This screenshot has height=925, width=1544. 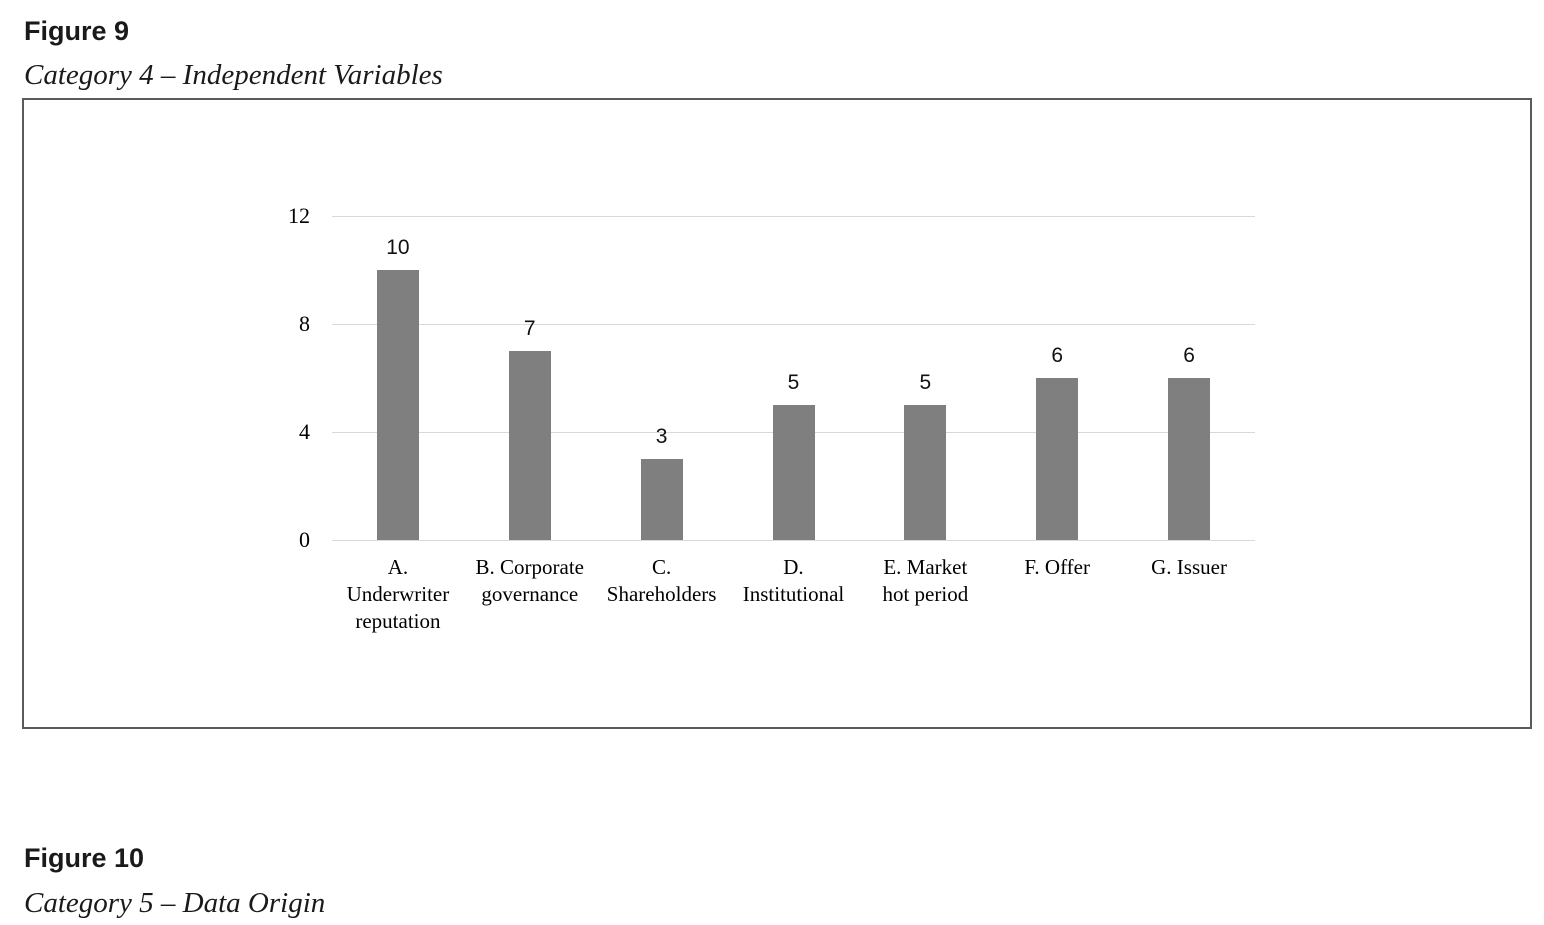 I want to click on bar-value-label: 7, so click(x=529, y=328).